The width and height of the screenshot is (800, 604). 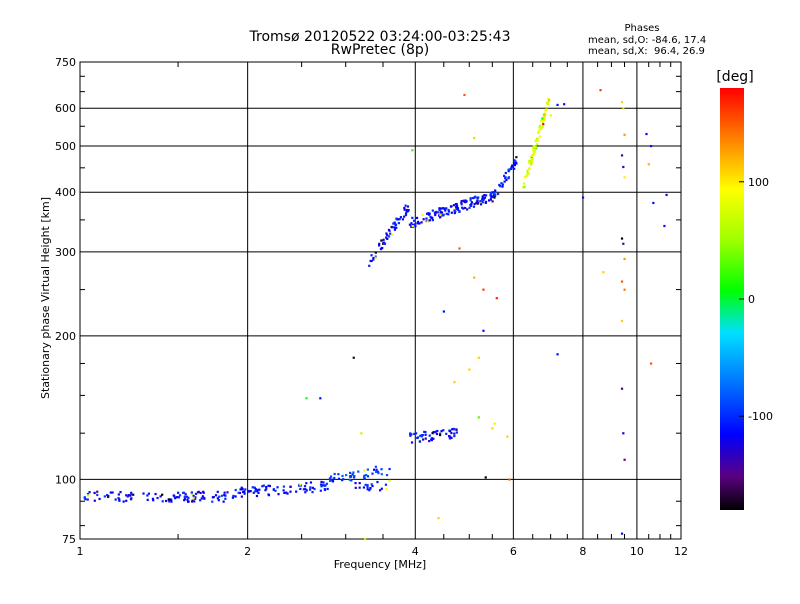 What do you see at coordinates (641, 28) in the screenshot?
I see `stats-heading: Phases` at bounding box center [641, 28].